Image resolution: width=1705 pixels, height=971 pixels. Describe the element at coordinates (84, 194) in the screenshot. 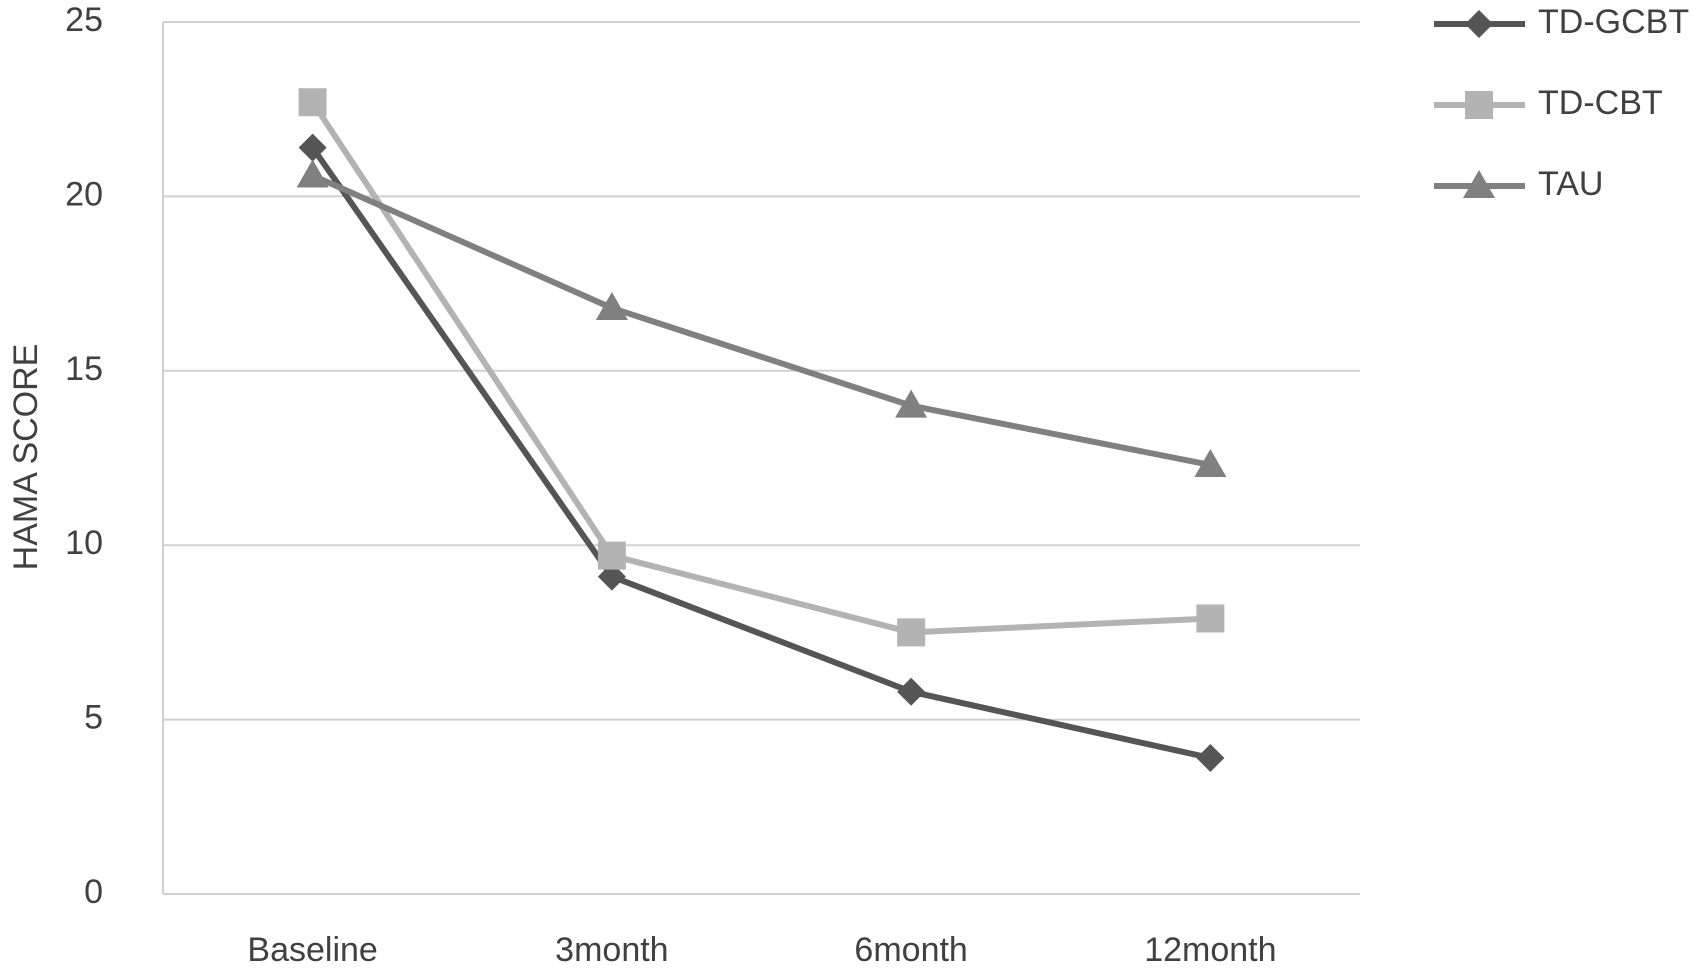

I see `y-tick-label: 20` at that location.